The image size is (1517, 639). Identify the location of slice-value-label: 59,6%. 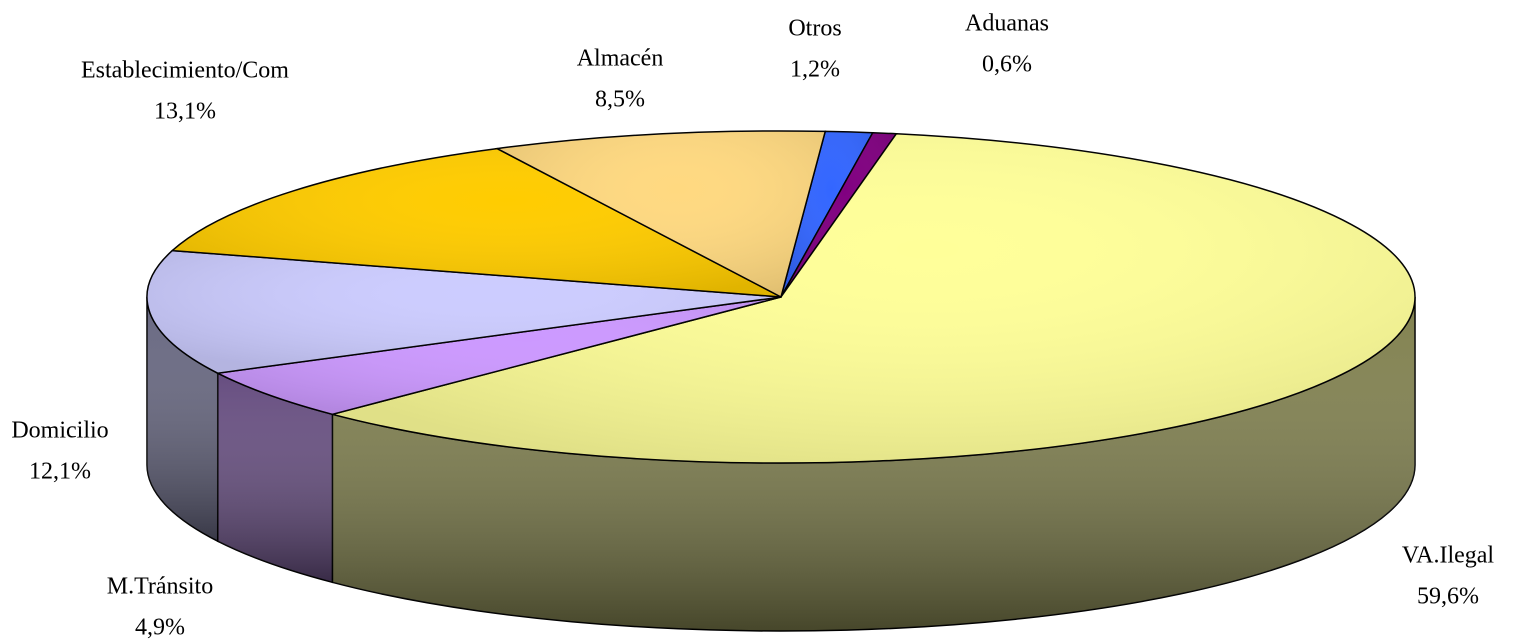
(1448, 597).